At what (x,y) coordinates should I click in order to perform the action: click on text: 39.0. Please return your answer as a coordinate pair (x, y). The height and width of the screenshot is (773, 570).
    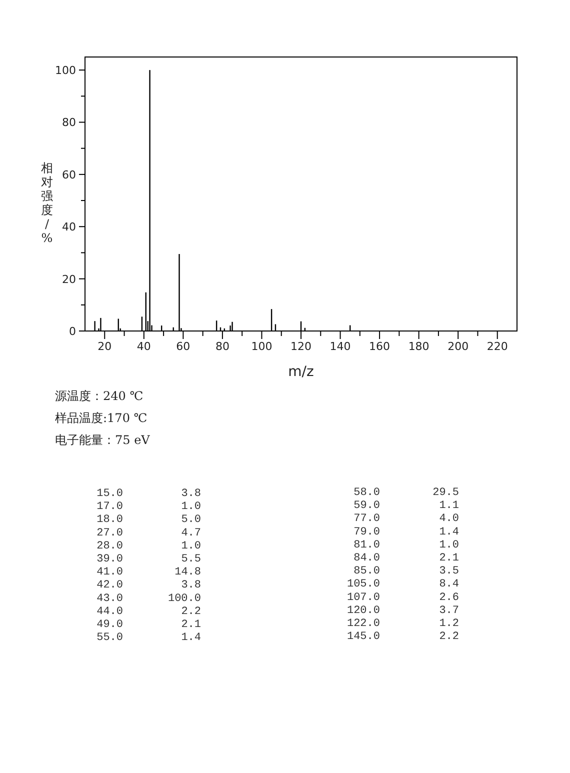
    Looking at the image, I should click on (109, 560).